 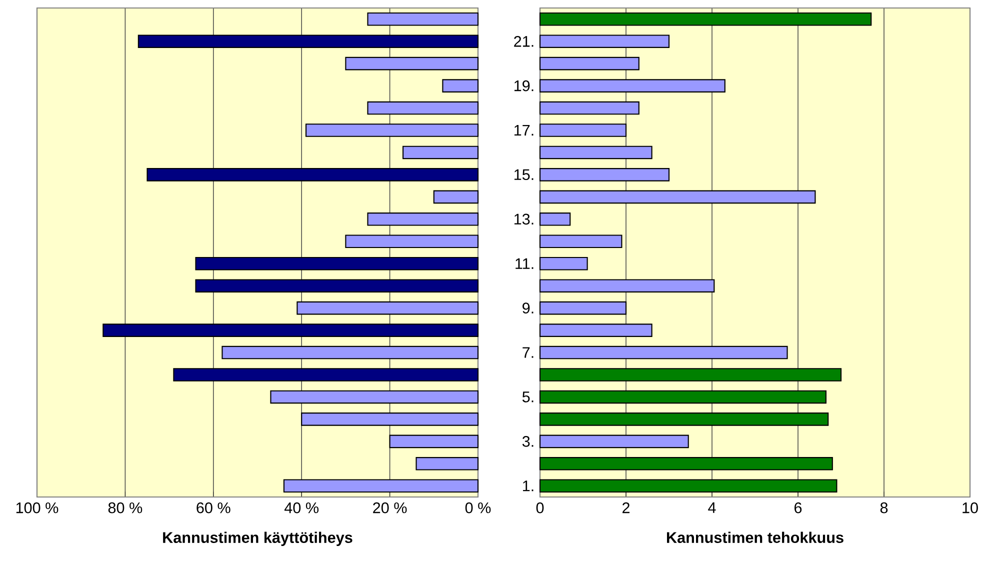 What do you see at coordinates (528, 441) in the screenshot?
I see `y-tick-label: 3.` at bounding box center [528, 441].